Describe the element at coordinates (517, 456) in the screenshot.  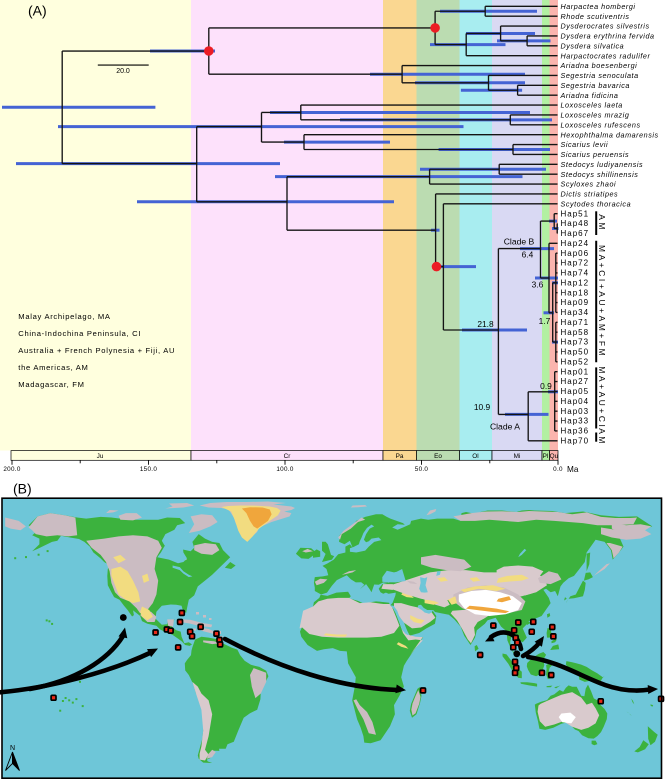
I see `svg-text: Mi` at that location.